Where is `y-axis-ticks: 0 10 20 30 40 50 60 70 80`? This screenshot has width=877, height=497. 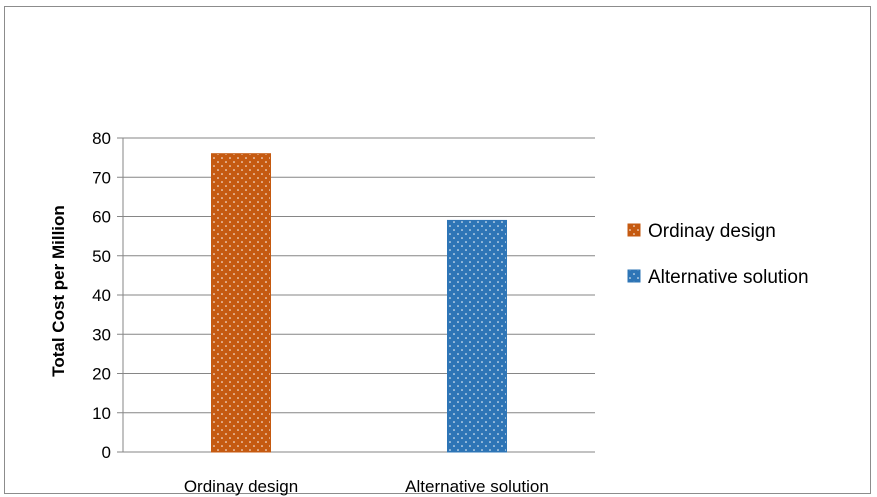
y-axis-ticks: 0 10 20 30 40 50 60 70 80 is located at coordinates (101, 295).